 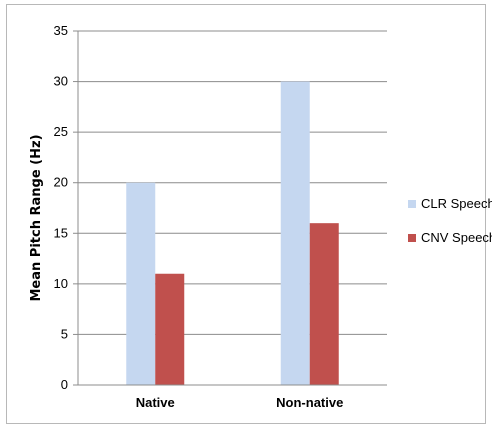 What do you see at coordinates (309, 402) in the screenshot?
I see `x-category-label: Non-native` at bounding box center [309, 402].